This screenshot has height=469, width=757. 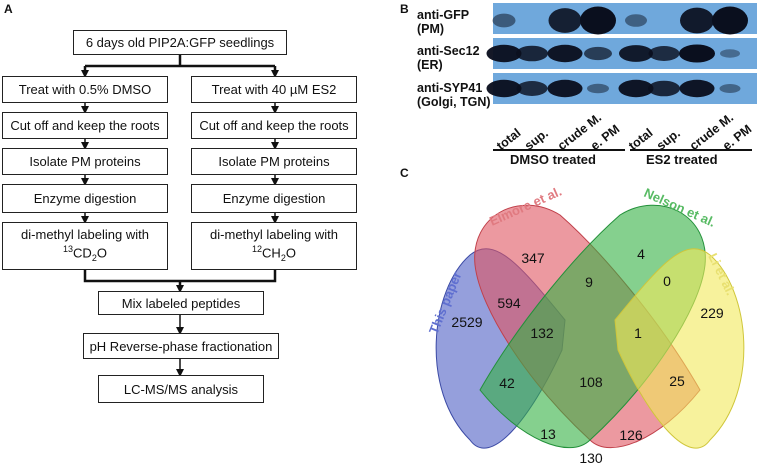 I want to click on blot-band-r2-l3, so click(x=598, y=88).